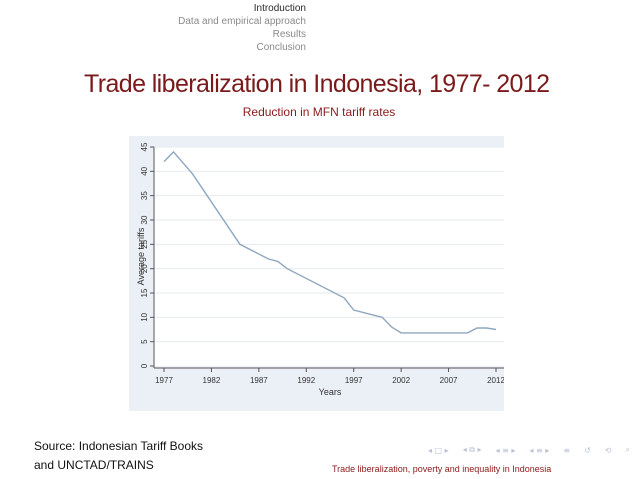 The image size is (638, 479). I want to click on nav-section-data-approach: Data and empirical approach, so click(242, 21).